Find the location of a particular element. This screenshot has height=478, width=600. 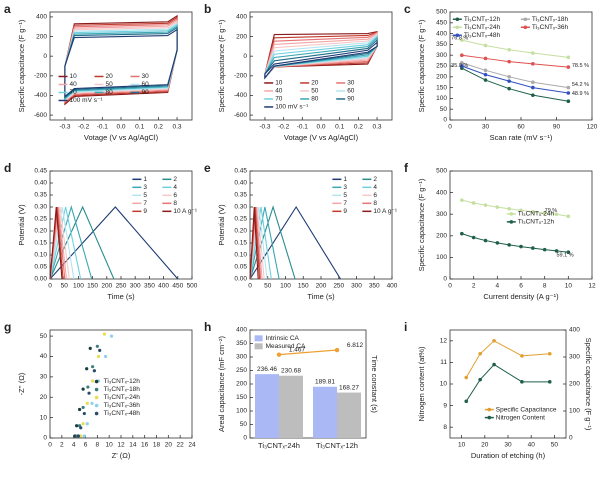

y-tick-label: 0.05 is located at coordinates (40, 267).